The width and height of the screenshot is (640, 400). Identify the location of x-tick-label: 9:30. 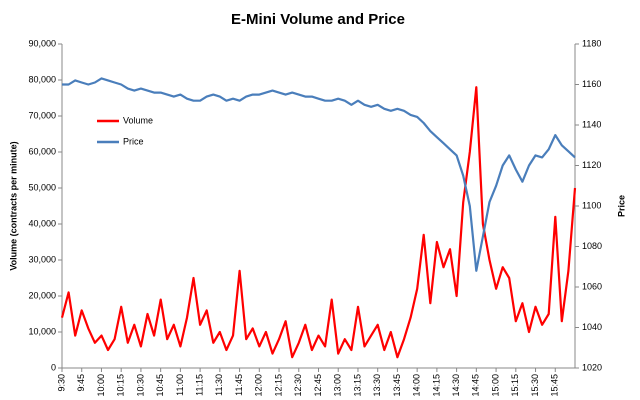
(61, 383).